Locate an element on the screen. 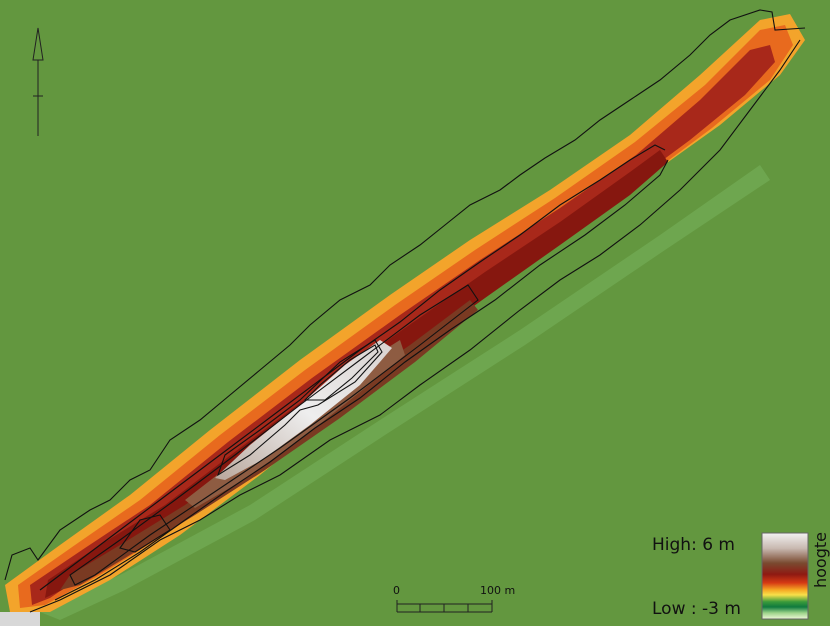 The image size is (830, 626). legend-high-label: High: 6 m is located at coordinates (693, 545).